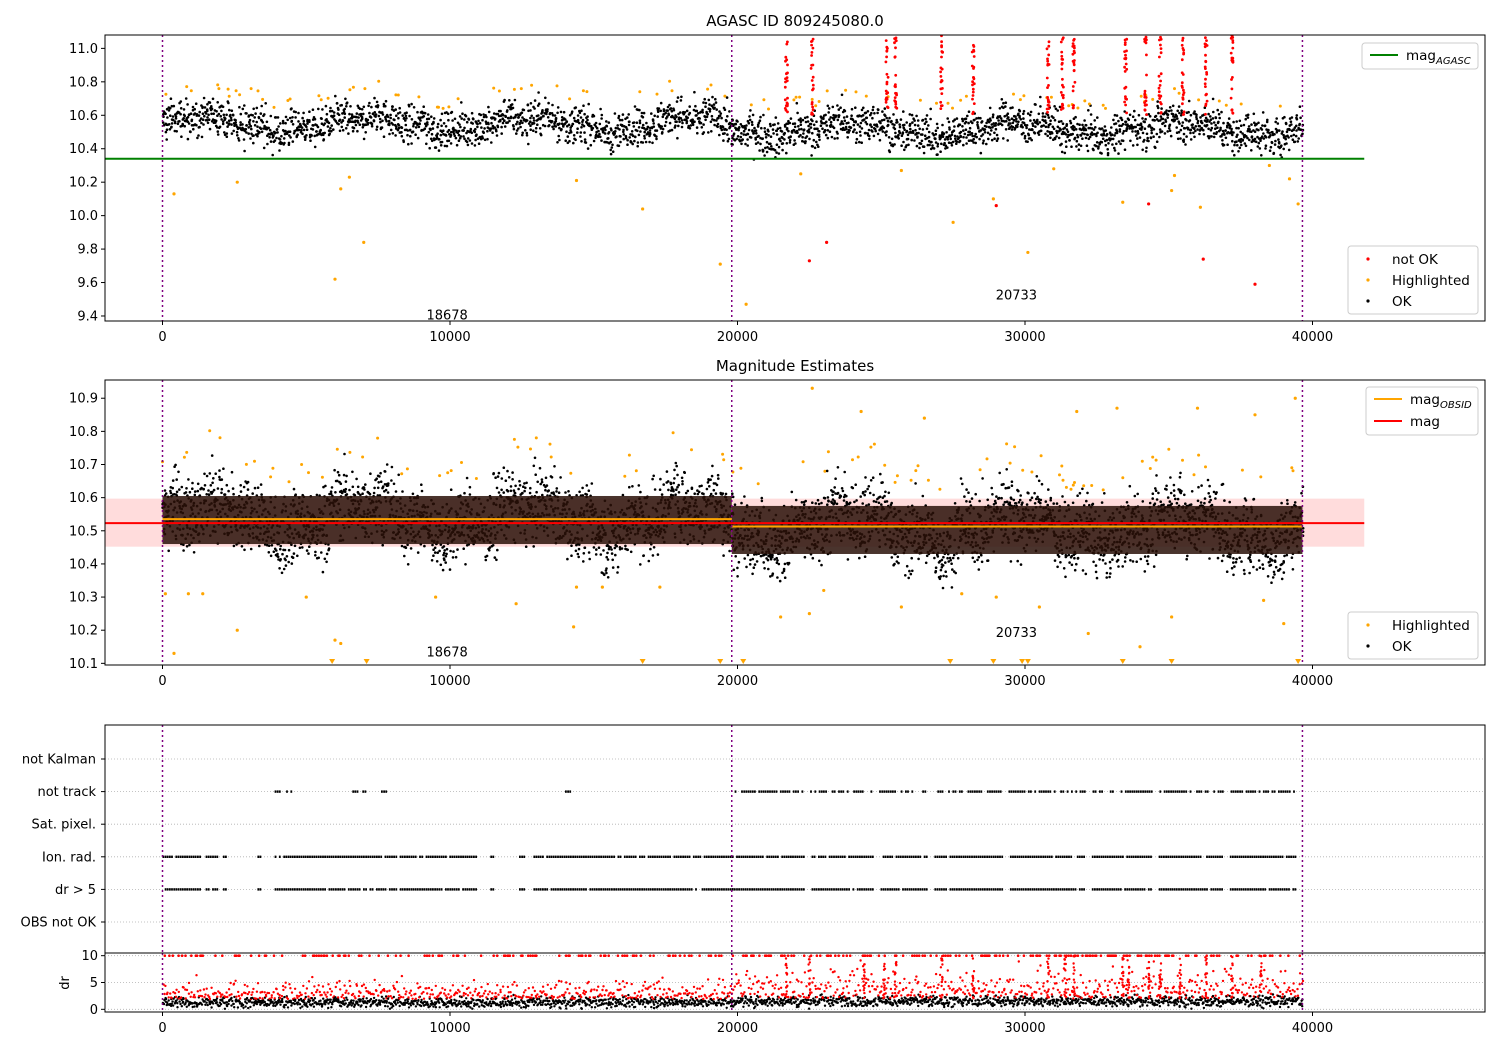 Image resolution: width=1500 pixels, height=1050 pixels. What do you see at coordinates (1420, 56) in the screenshot?
I see `agasc-panel-legend-upper: magAGASC` at bounding box center [1420, 56].